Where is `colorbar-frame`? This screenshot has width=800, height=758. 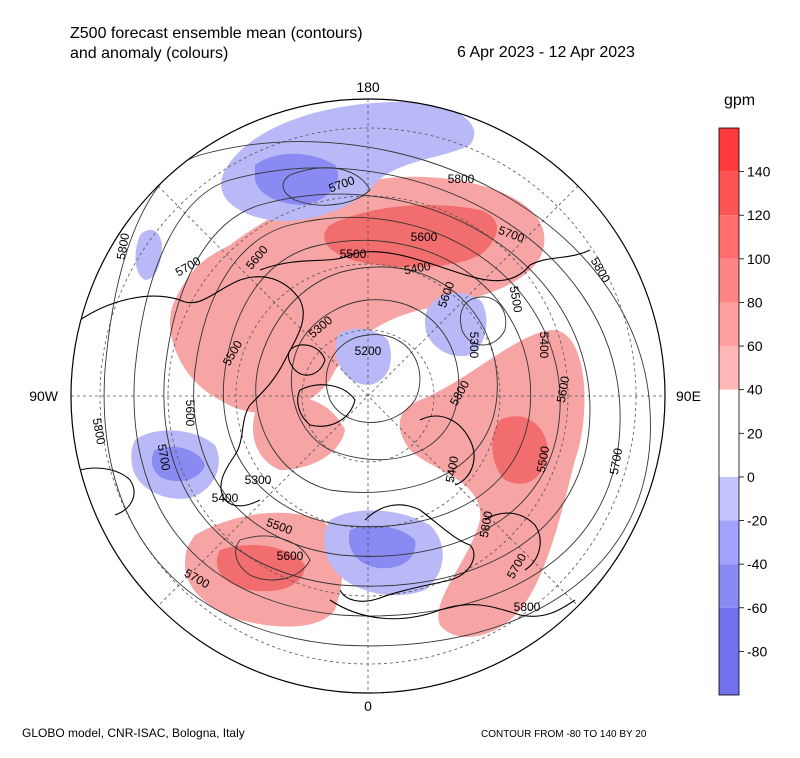 colorbar-frame is located at coordinates (729, 411).